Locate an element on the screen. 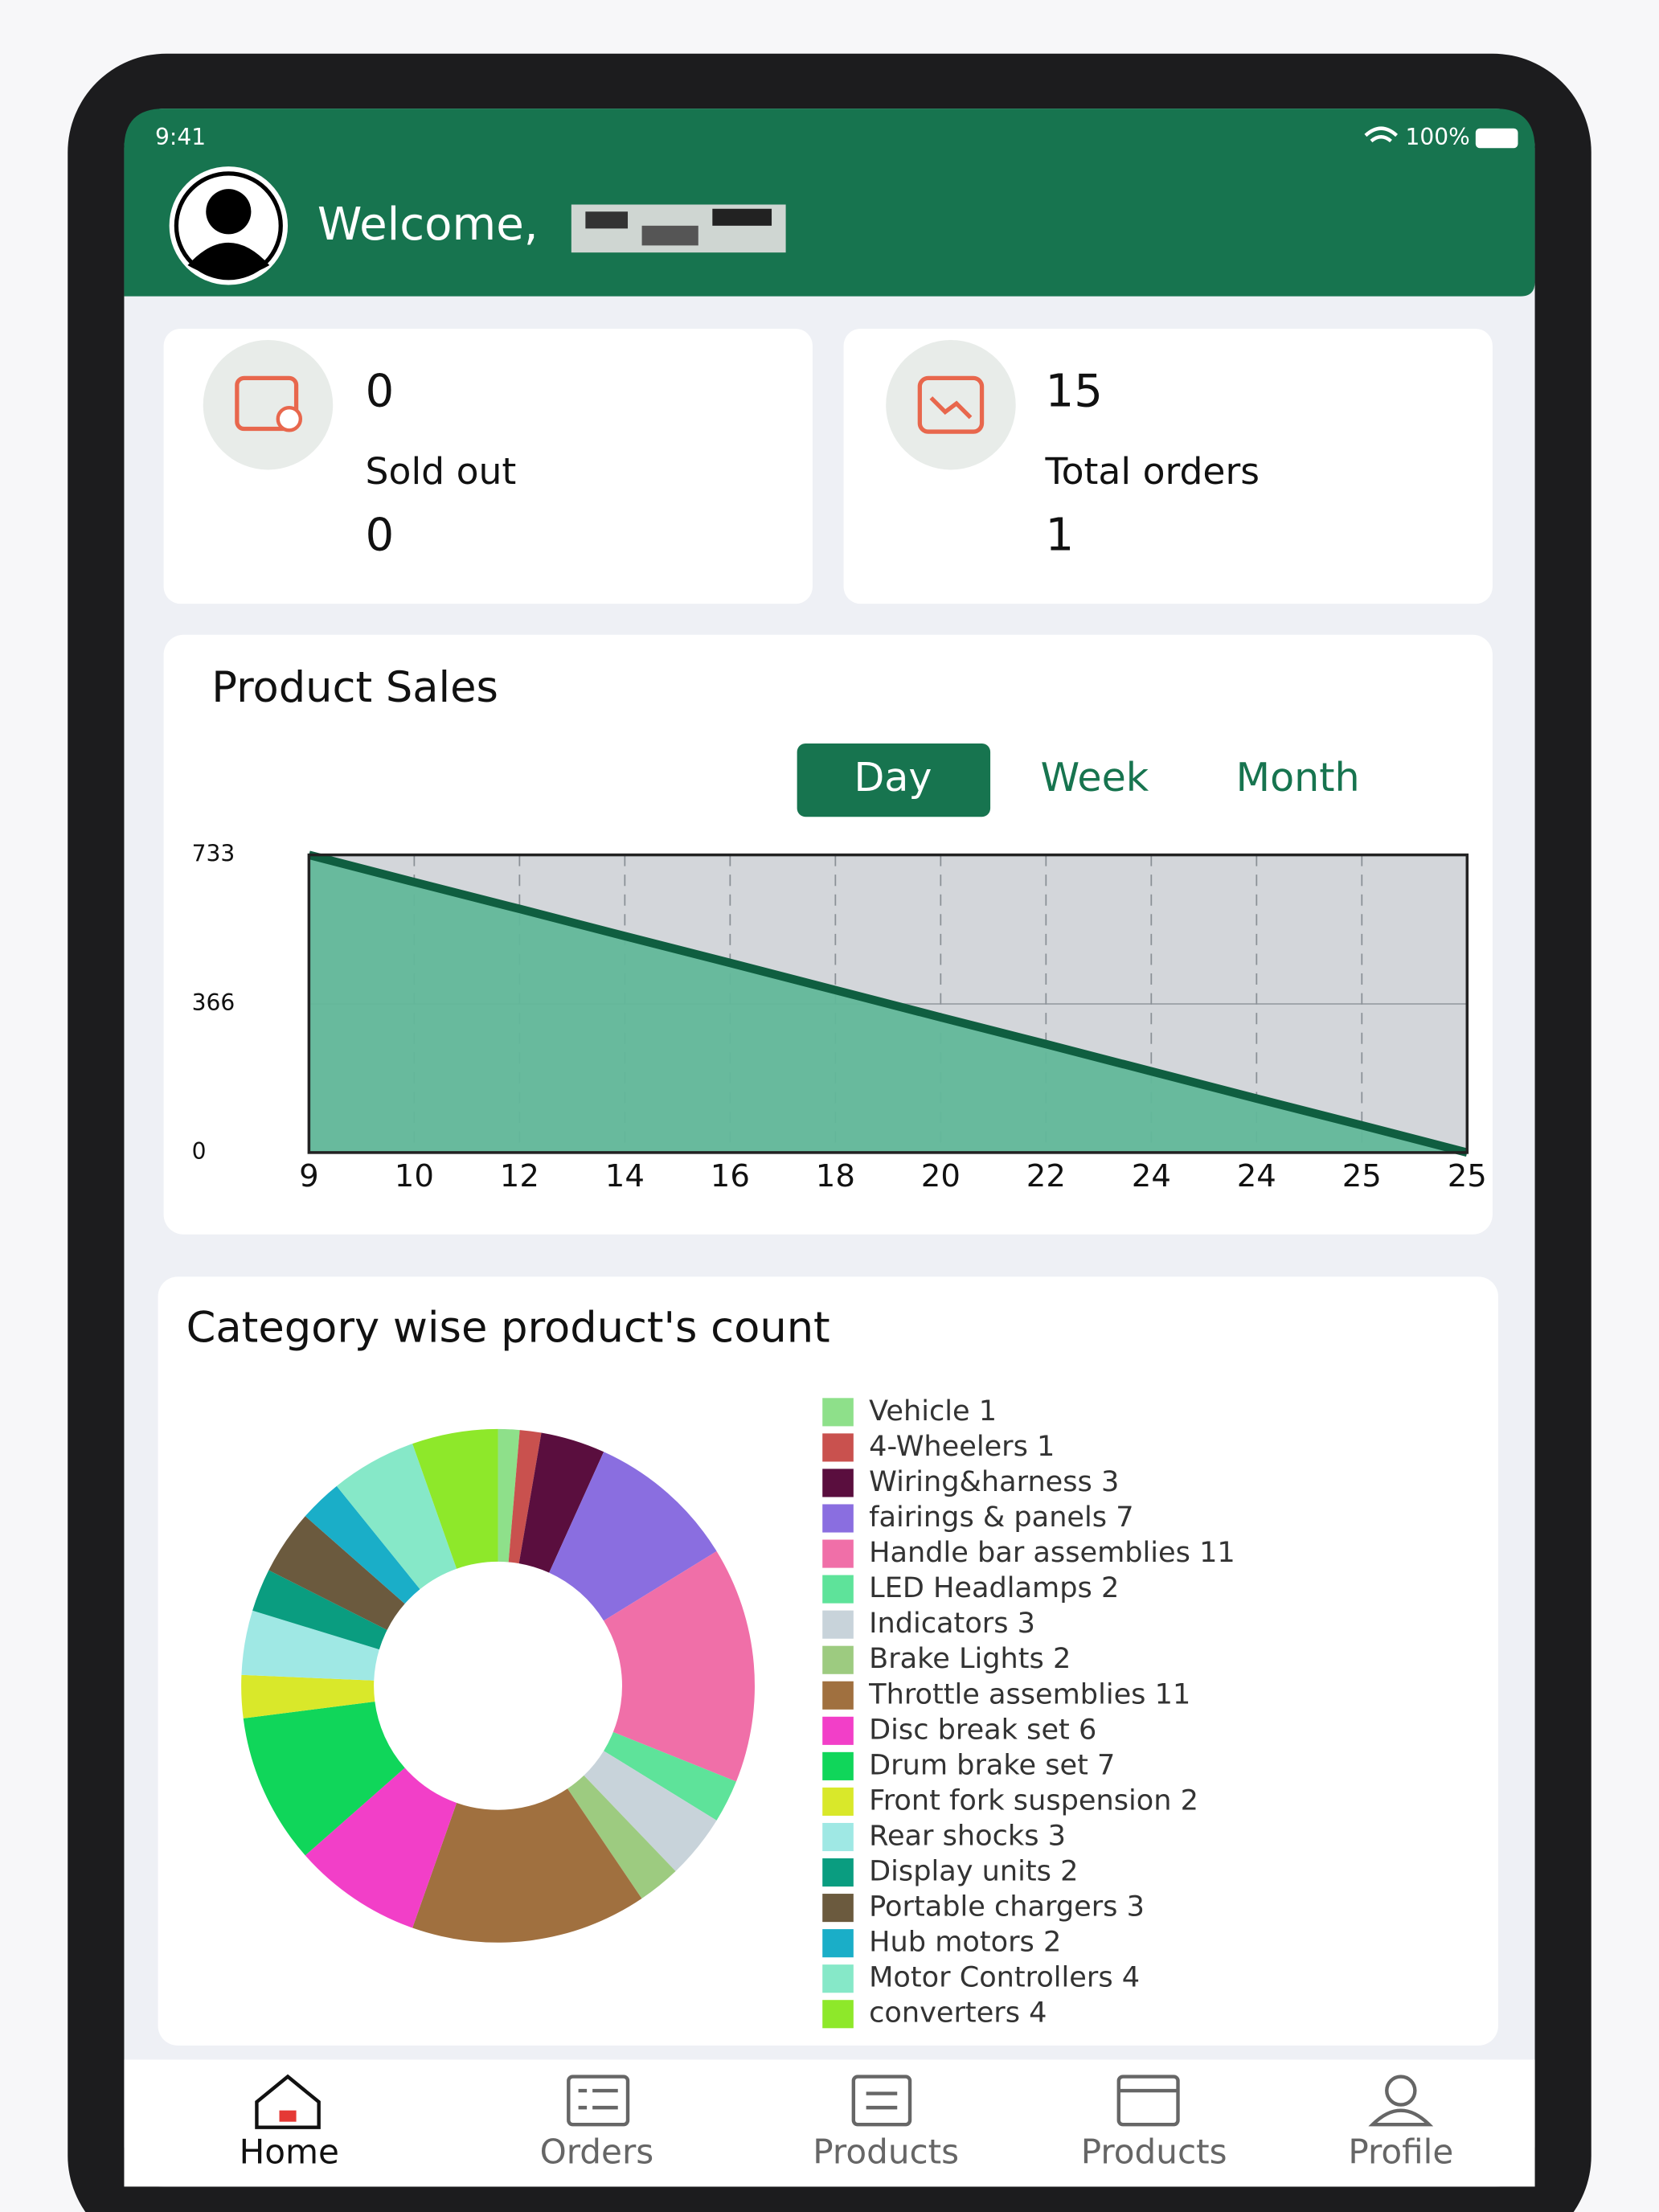  legend-label: Brake Lights is located at coordinates (956, 1659).